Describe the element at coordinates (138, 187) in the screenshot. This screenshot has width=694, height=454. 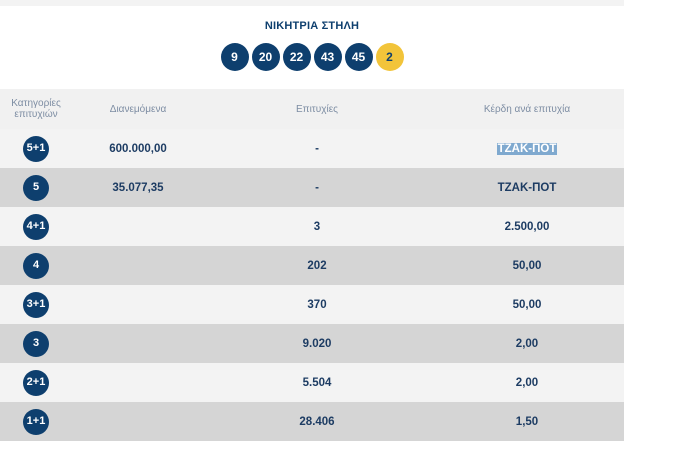
I see `distributed-cell: 35.077,35` at that location.